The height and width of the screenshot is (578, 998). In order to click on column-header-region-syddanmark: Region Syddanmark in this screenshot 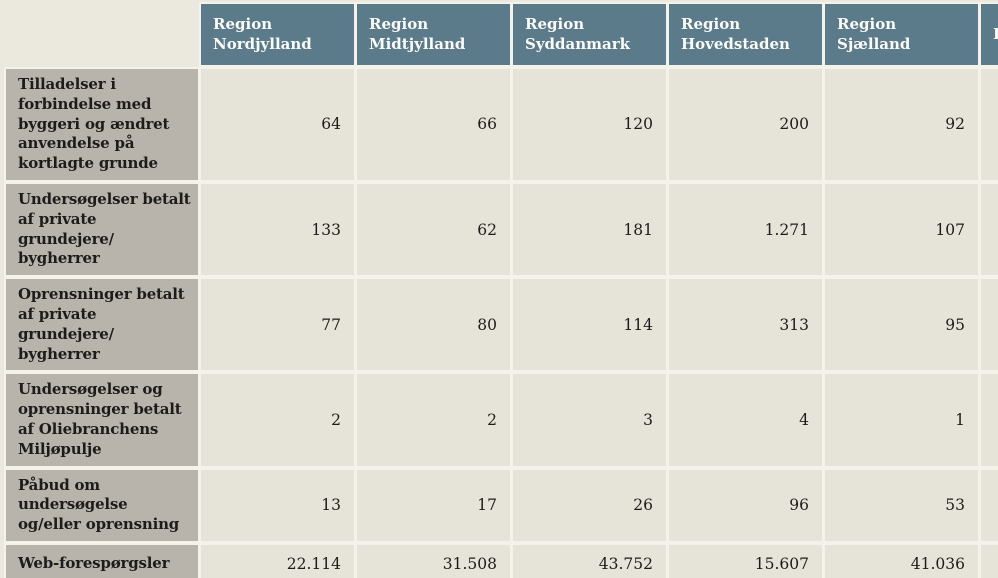, I will do `click(589, 34)`.